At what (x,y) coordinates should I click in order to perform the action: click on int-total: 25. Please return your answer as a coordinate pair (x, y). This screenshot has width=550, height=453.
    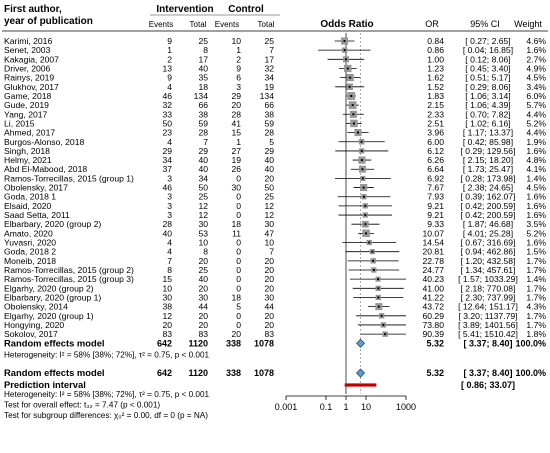
    Looking at the image, I should click on (203, 270).